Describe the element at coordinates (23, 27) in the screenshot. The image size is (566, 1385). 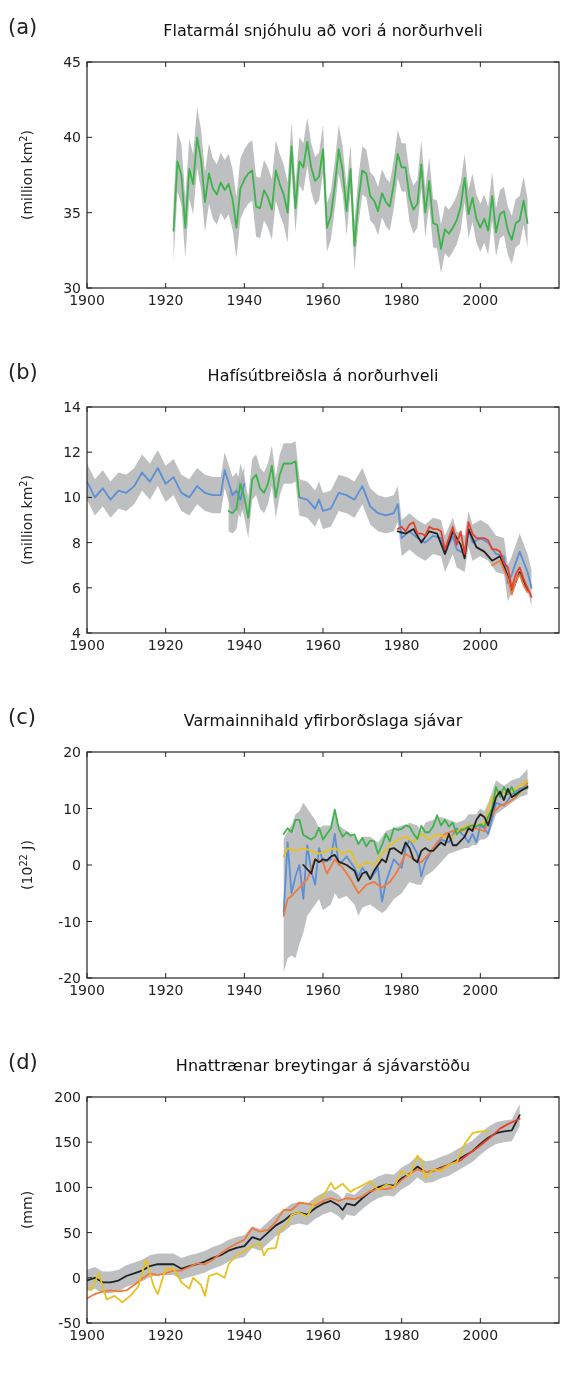
I see `text: (a)` at that location.